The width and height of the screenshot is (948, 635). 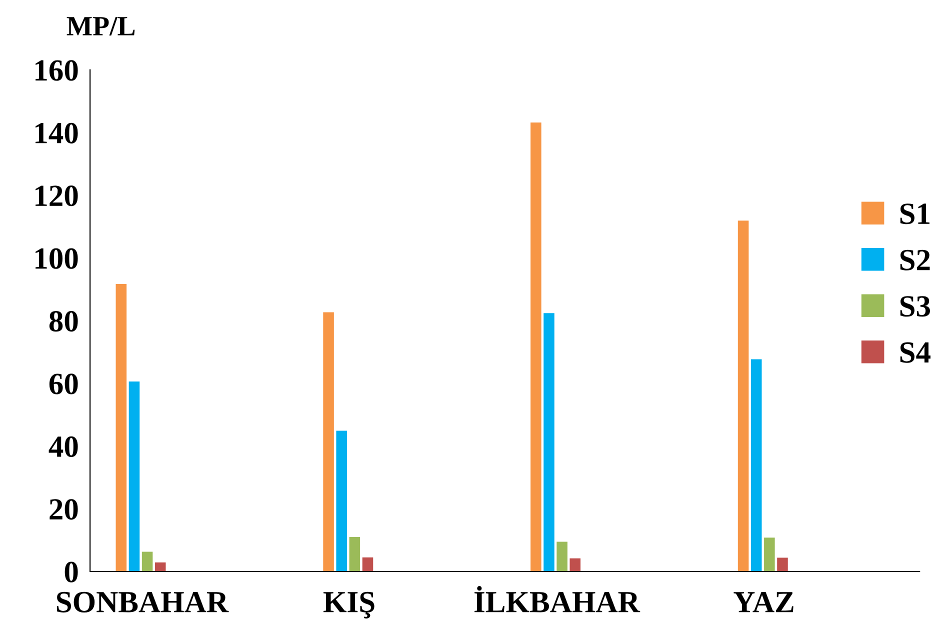 What do you see at coordinates (63, 321) in the screenshot?
I see `y-tick-label: 80` at bounding box center [63, 321].